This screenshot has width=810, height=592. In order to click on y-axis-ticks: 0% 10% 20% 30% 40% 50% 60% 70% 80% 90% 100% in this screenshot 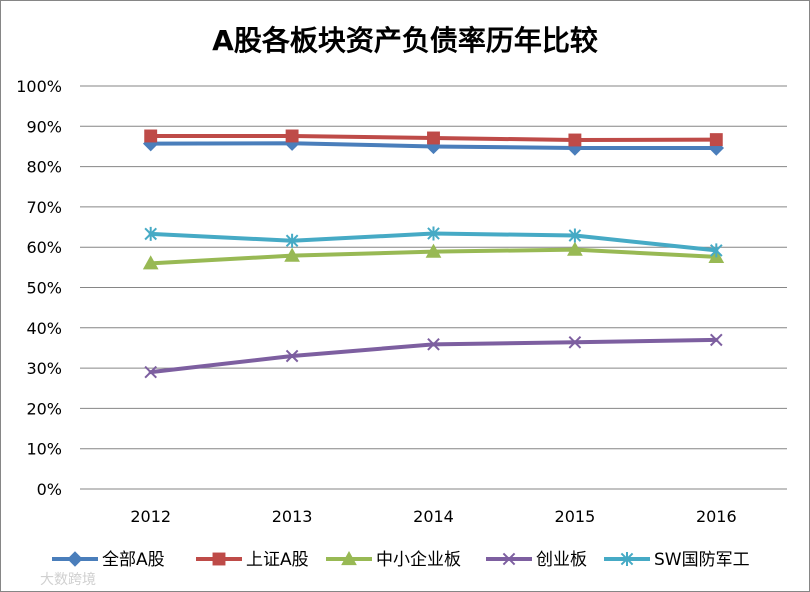, I will do `click(39, 288)`.